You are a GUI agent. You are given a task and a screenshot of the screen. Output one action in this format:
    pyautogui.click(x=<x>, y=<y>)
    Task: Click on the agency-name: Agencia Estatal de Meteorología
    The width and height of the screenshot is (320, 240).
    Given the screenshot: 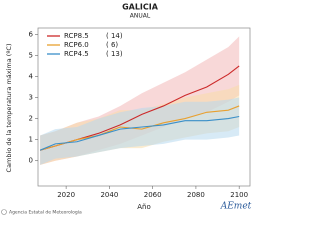 What is the action you would take?
    pyautogui.click(x=45, y=212)
    